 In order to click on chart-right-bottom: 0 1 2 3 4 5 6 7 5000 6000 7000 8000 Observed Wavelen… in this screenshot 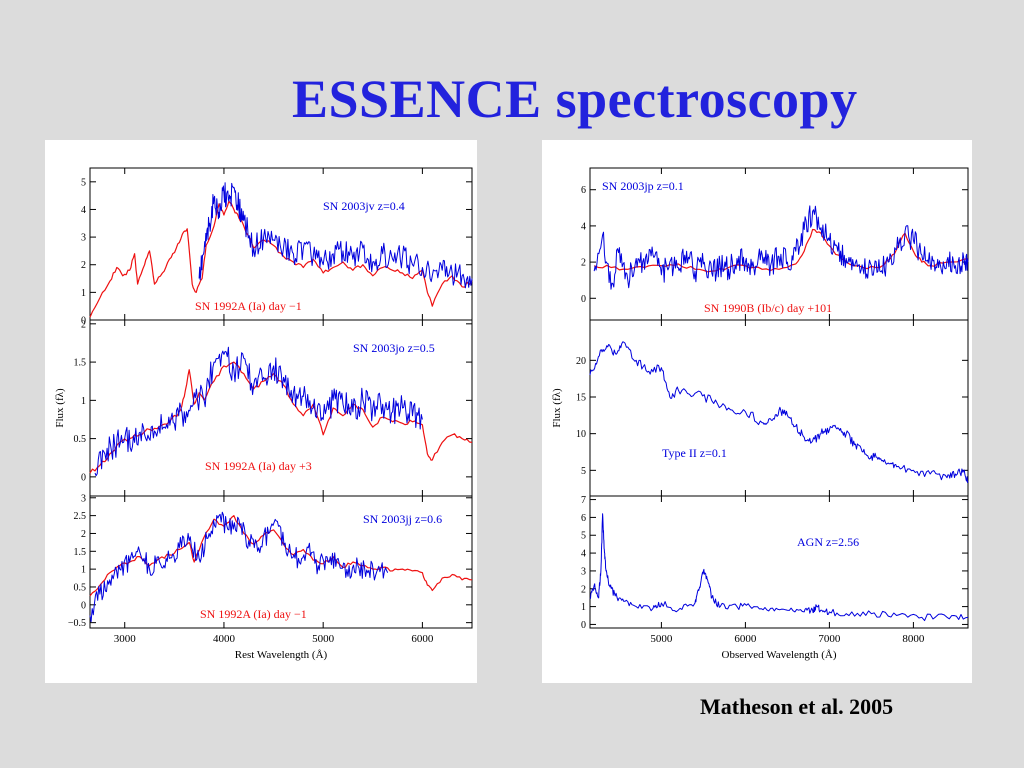, I will do `click(775, 578)`.